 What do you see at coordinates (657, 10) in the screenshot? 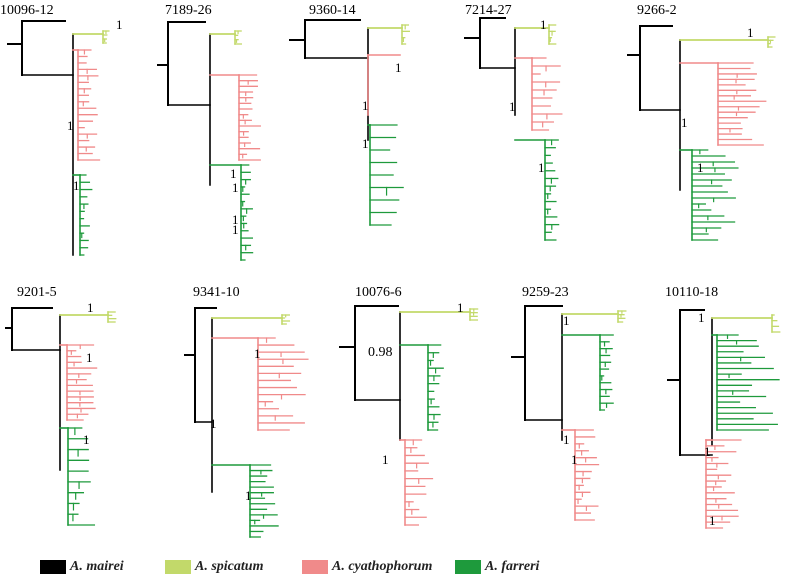
I see `tree-5-title: 9266-2` at bounding box center [657, 10].